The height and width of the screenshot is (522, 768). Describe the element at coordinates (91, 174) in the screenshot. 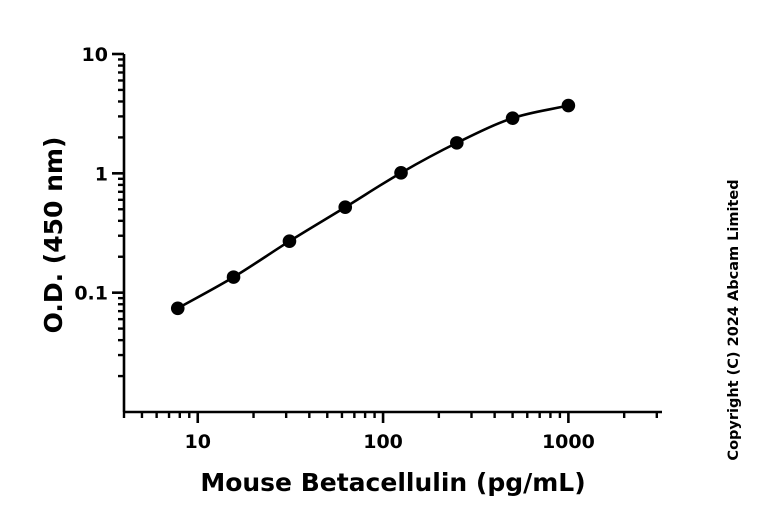

I see `y-tick-labels: 0.1 1 10` at that location.